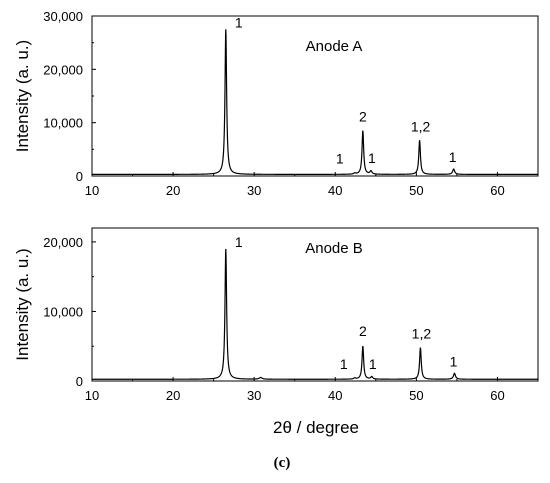 The image size is (550, 483). What do you see at coordinates (63, 16) in the screenshot?
I see `y-tick-label: 30,000` at bounding box center [63, 16].